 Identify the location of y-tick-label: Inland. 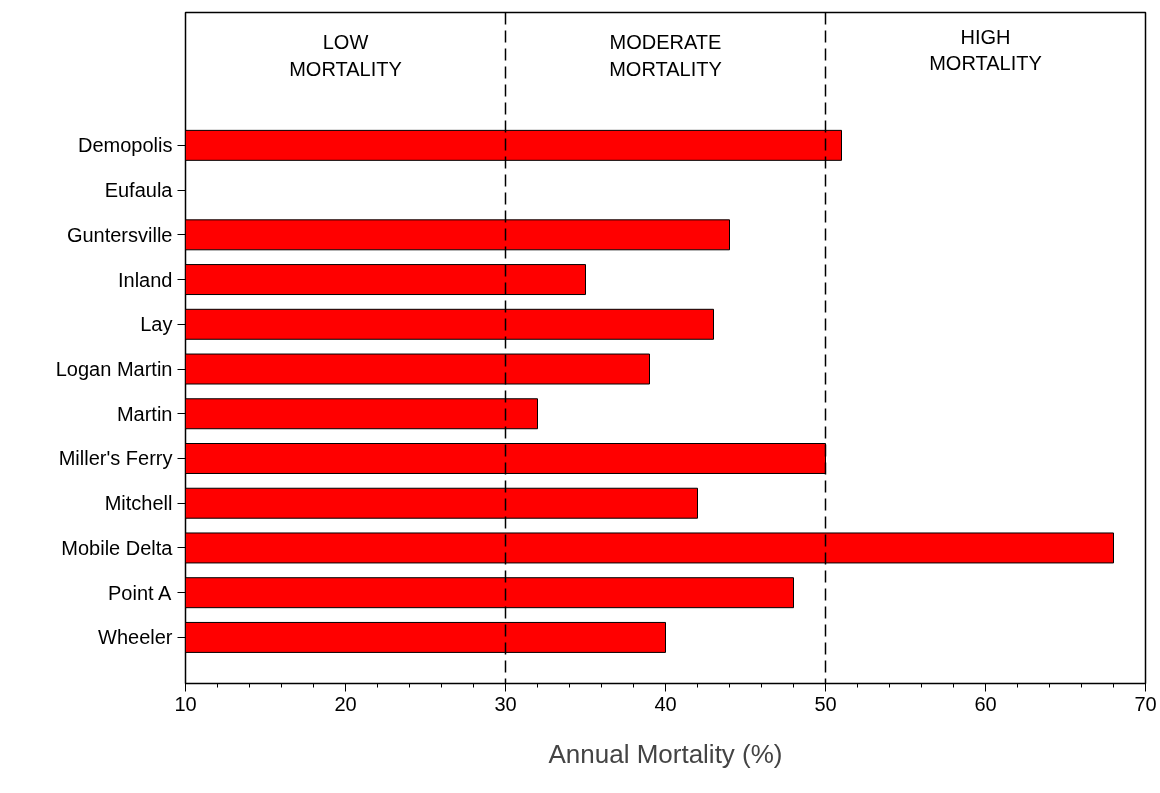
(145, 279).